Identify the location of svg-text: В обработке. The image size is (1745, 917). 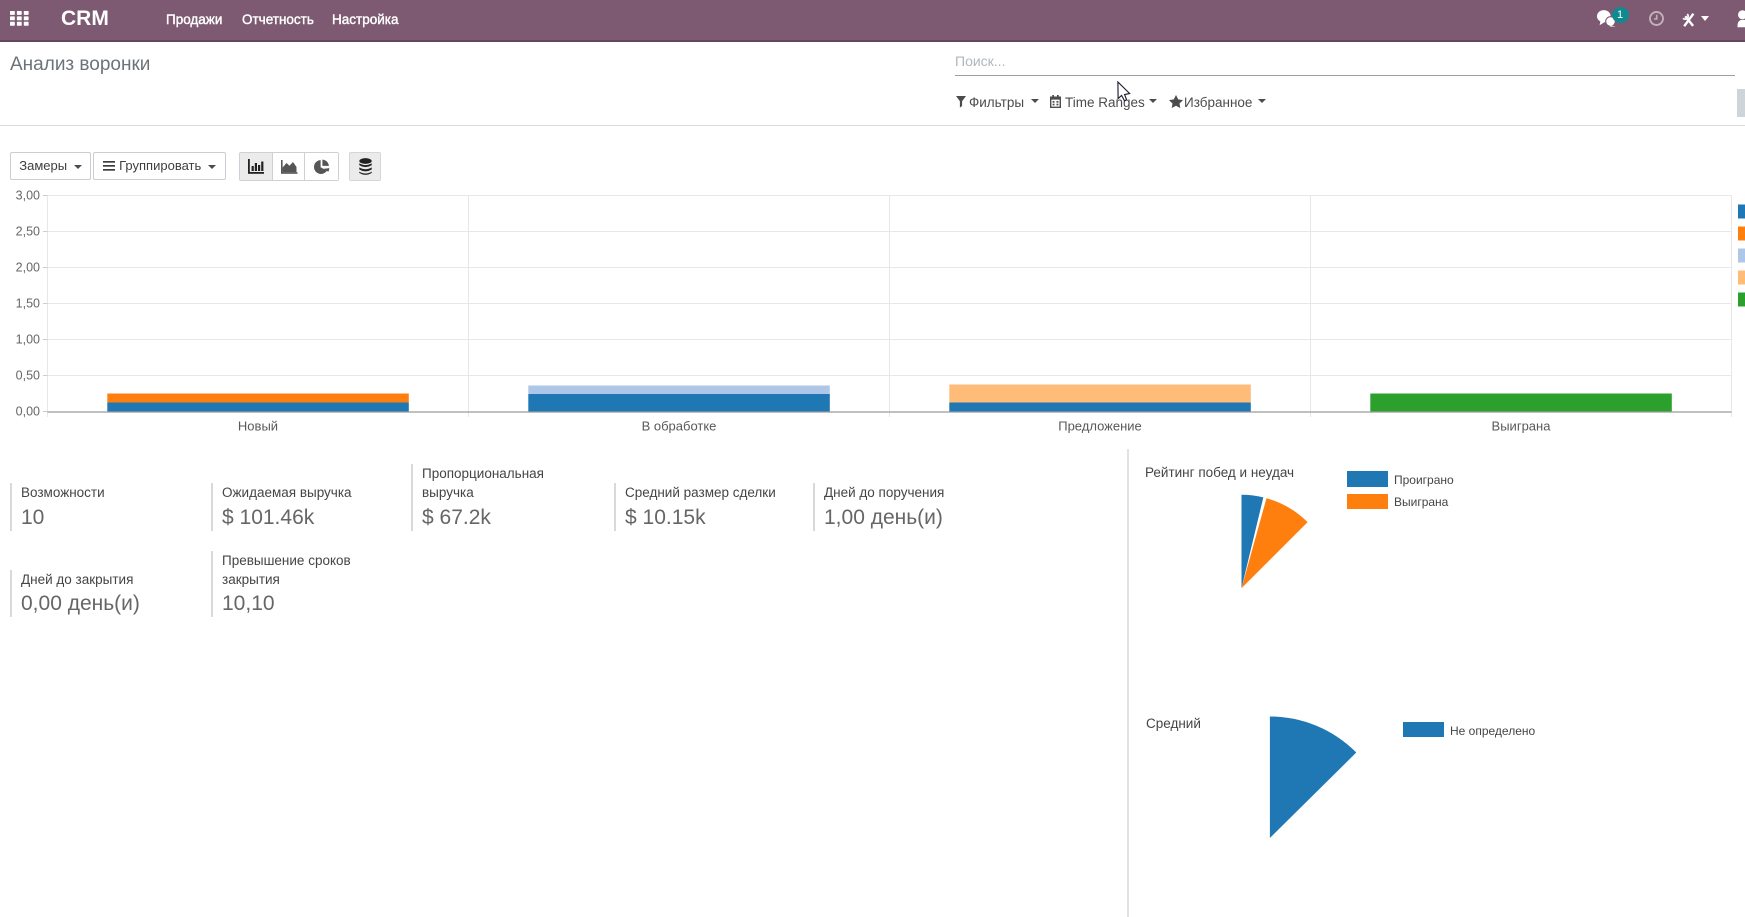
(679, 426).